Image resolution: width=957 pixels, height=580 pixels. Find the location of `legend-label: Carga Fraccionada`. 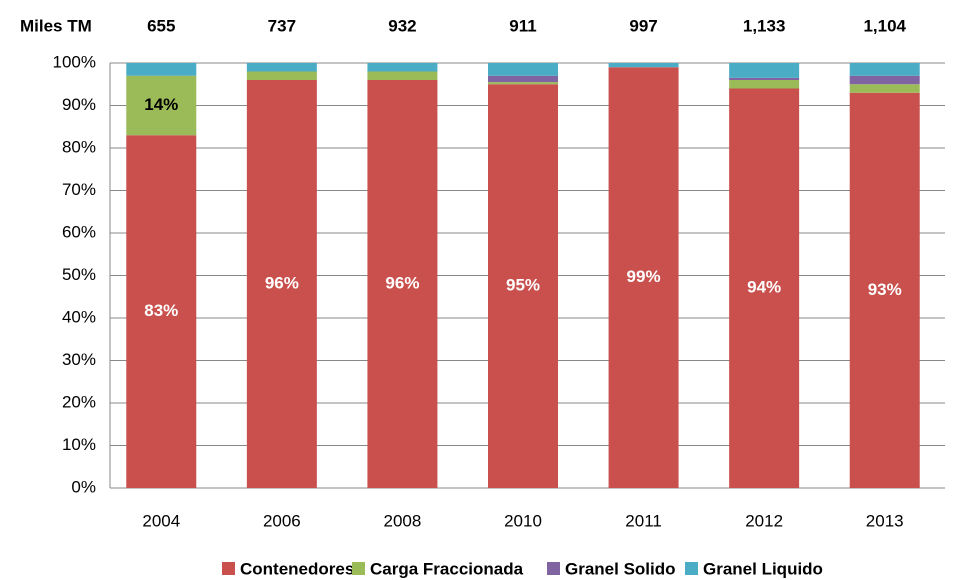

legend-label: Carga Fraccionada is located at coordinates (447, 568).